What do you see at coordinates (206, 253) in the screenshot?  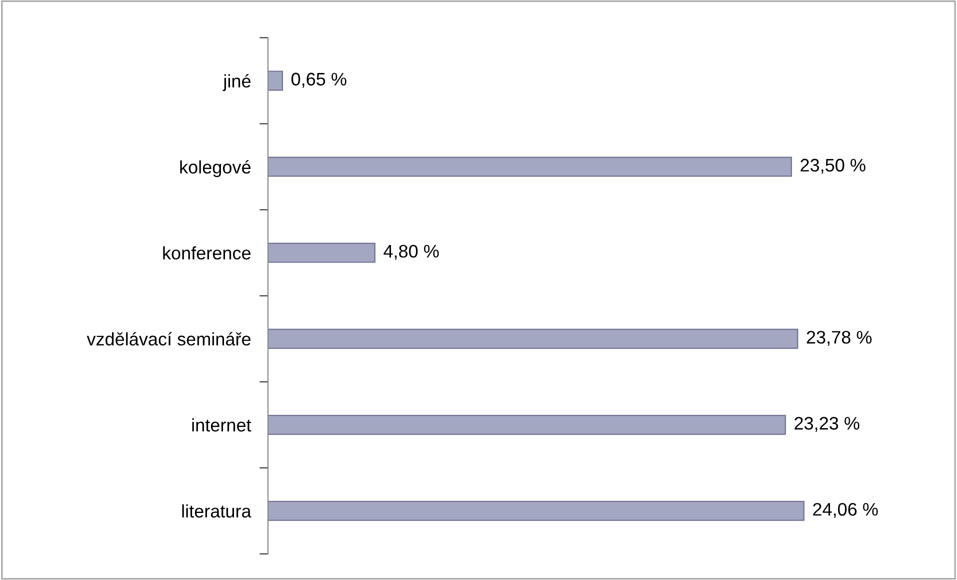 I see `y-tick-label: konference` at bounding box center [206, 253].